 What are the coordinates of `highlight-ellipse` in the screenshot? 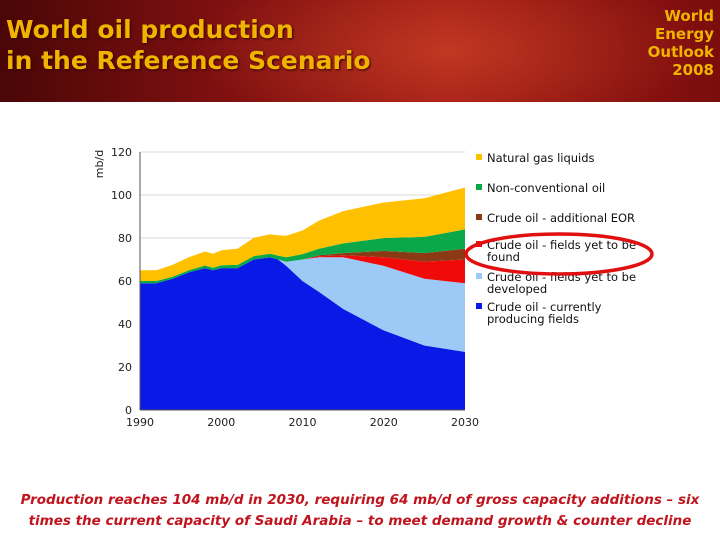 It's located at (559, 254).